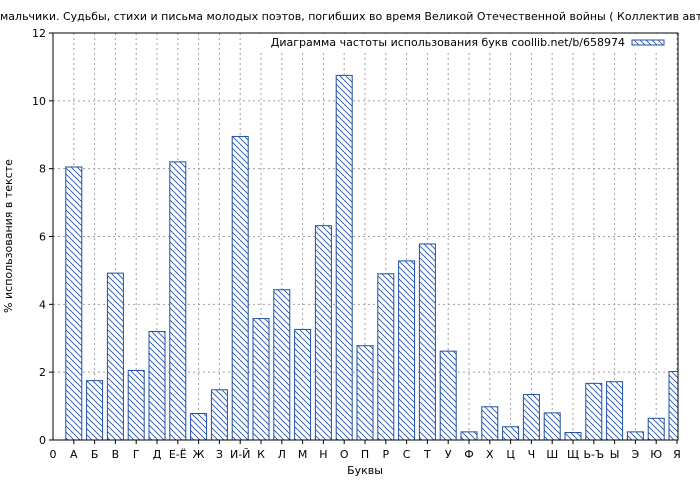 The image size is (700, 480). Describe the element at coordinates (42, 372) in the screenshot. I see `y-tick-label: 2` at that location.